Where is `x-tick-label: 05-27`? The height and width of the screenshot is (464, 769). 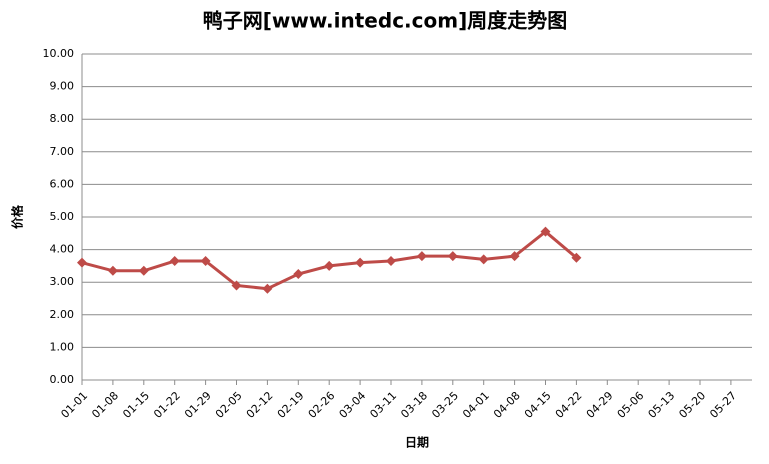
x-tick-label: 05-27 is located at coordinates (723, 405).